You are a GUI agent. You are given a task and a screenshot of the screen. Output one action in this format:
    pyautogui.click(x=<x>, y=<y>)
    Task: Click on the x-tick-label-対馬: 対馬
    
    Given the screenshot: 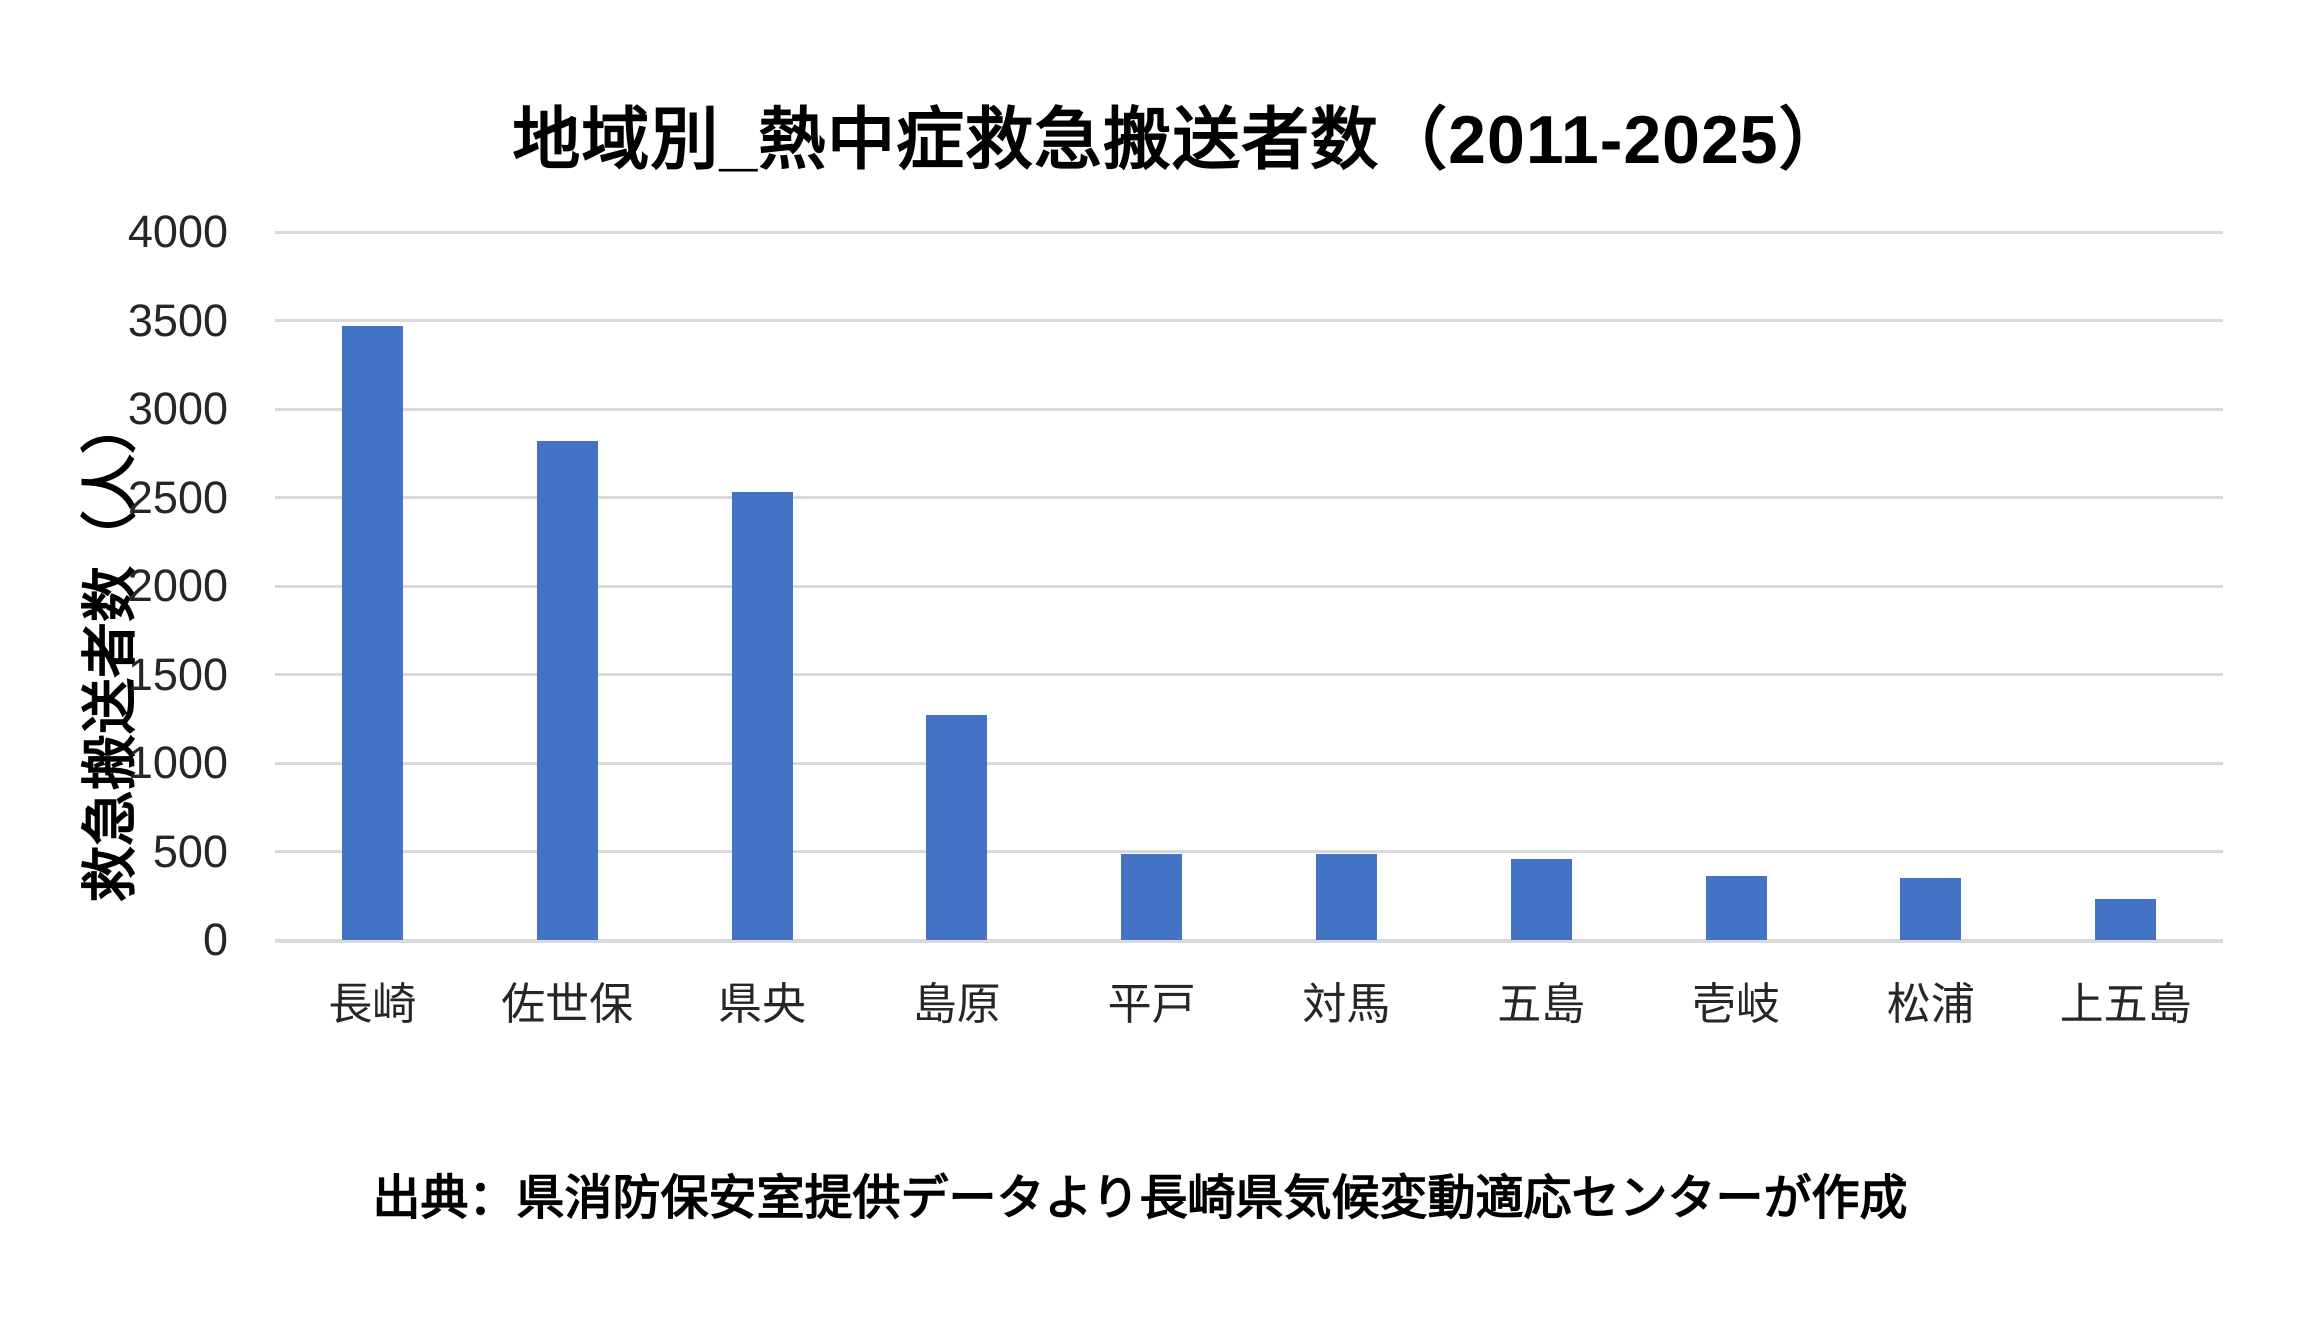 What is the action you would take?
    pyautogui.click(x=1346, y=1004)
    